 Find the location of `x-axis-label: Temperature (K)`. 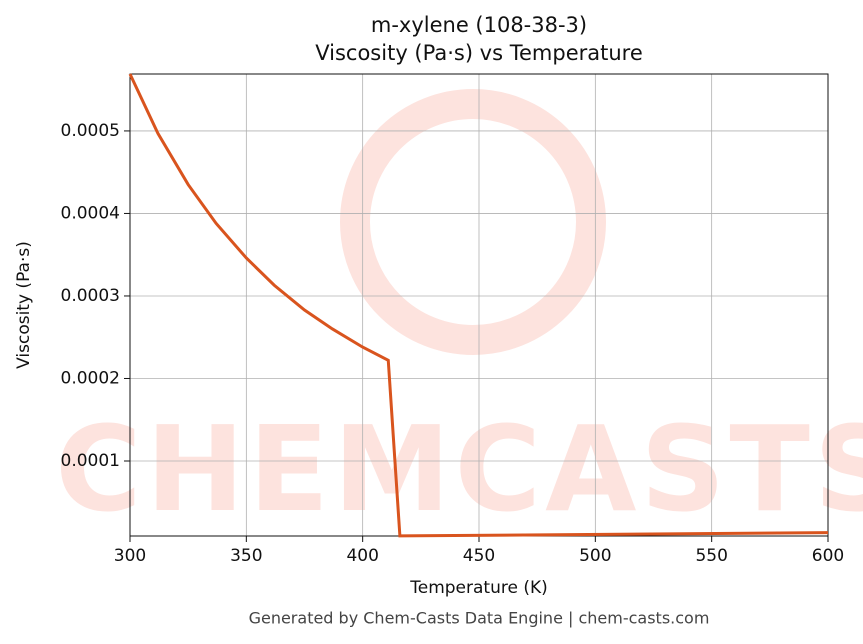

x-axis-label: Temperature (K) is located at coordinates (478, 588).